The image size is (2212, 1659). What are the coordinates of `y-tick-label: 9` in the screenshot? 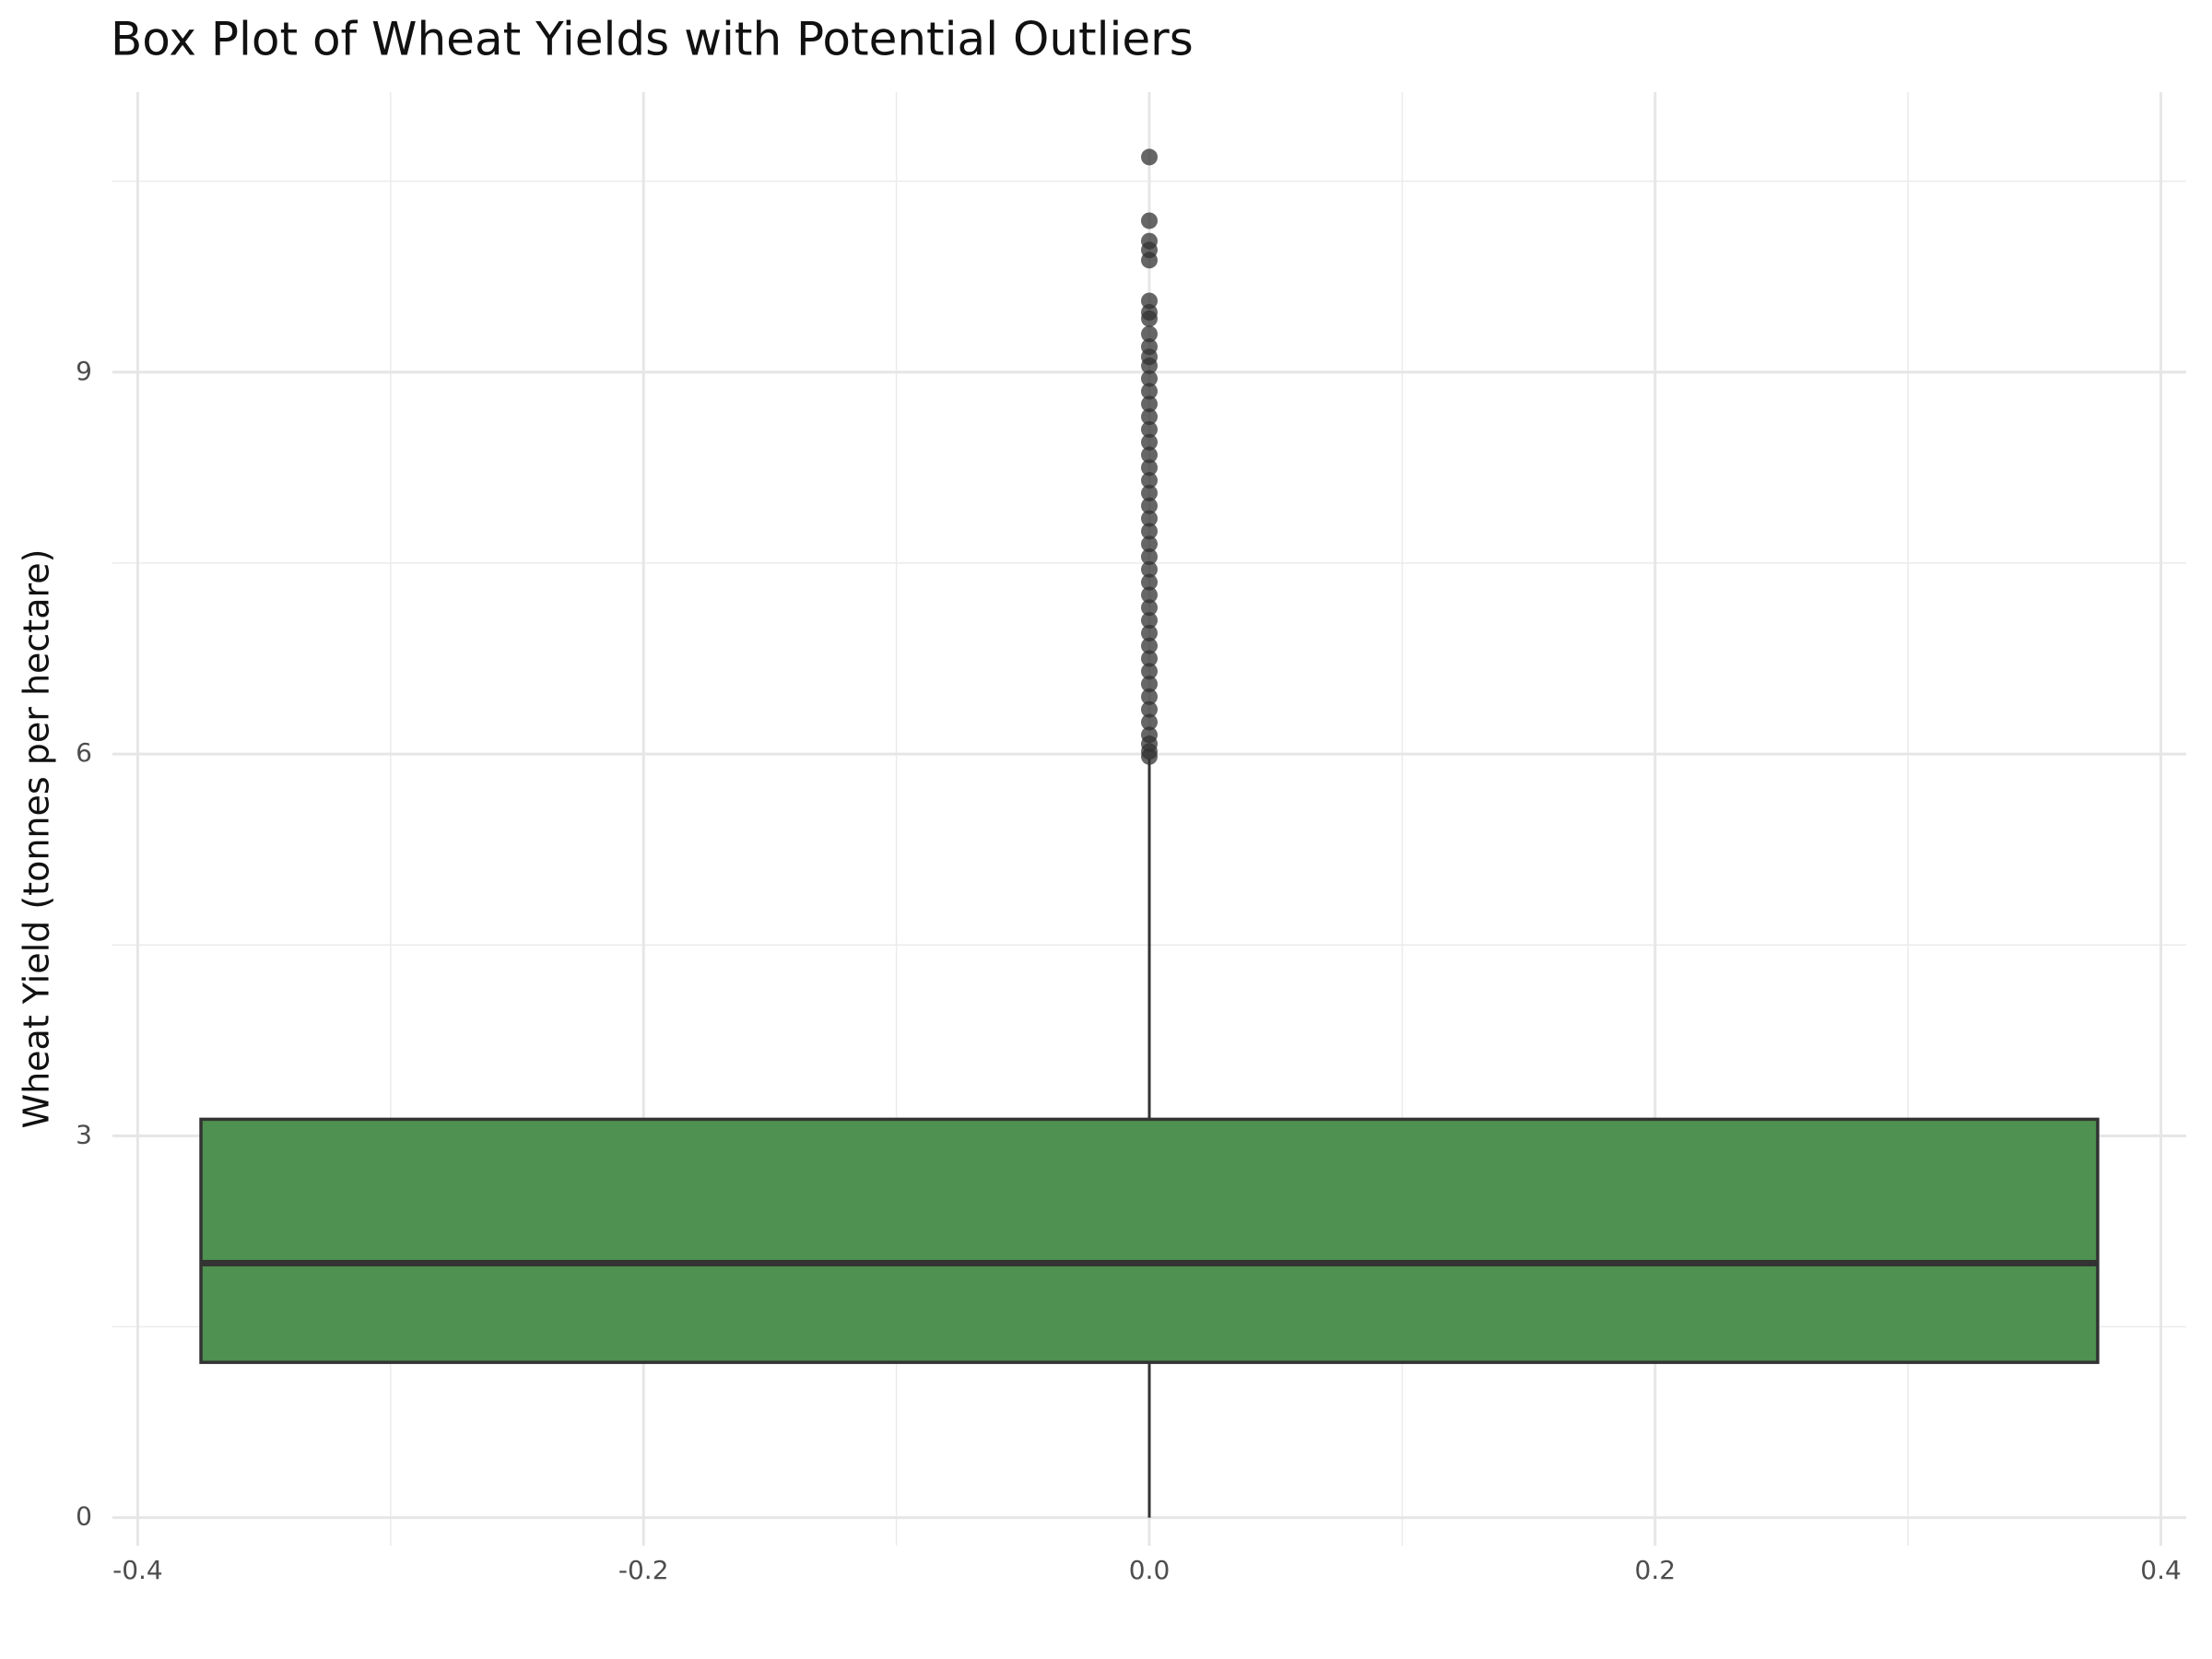 It's located at (84, 371).